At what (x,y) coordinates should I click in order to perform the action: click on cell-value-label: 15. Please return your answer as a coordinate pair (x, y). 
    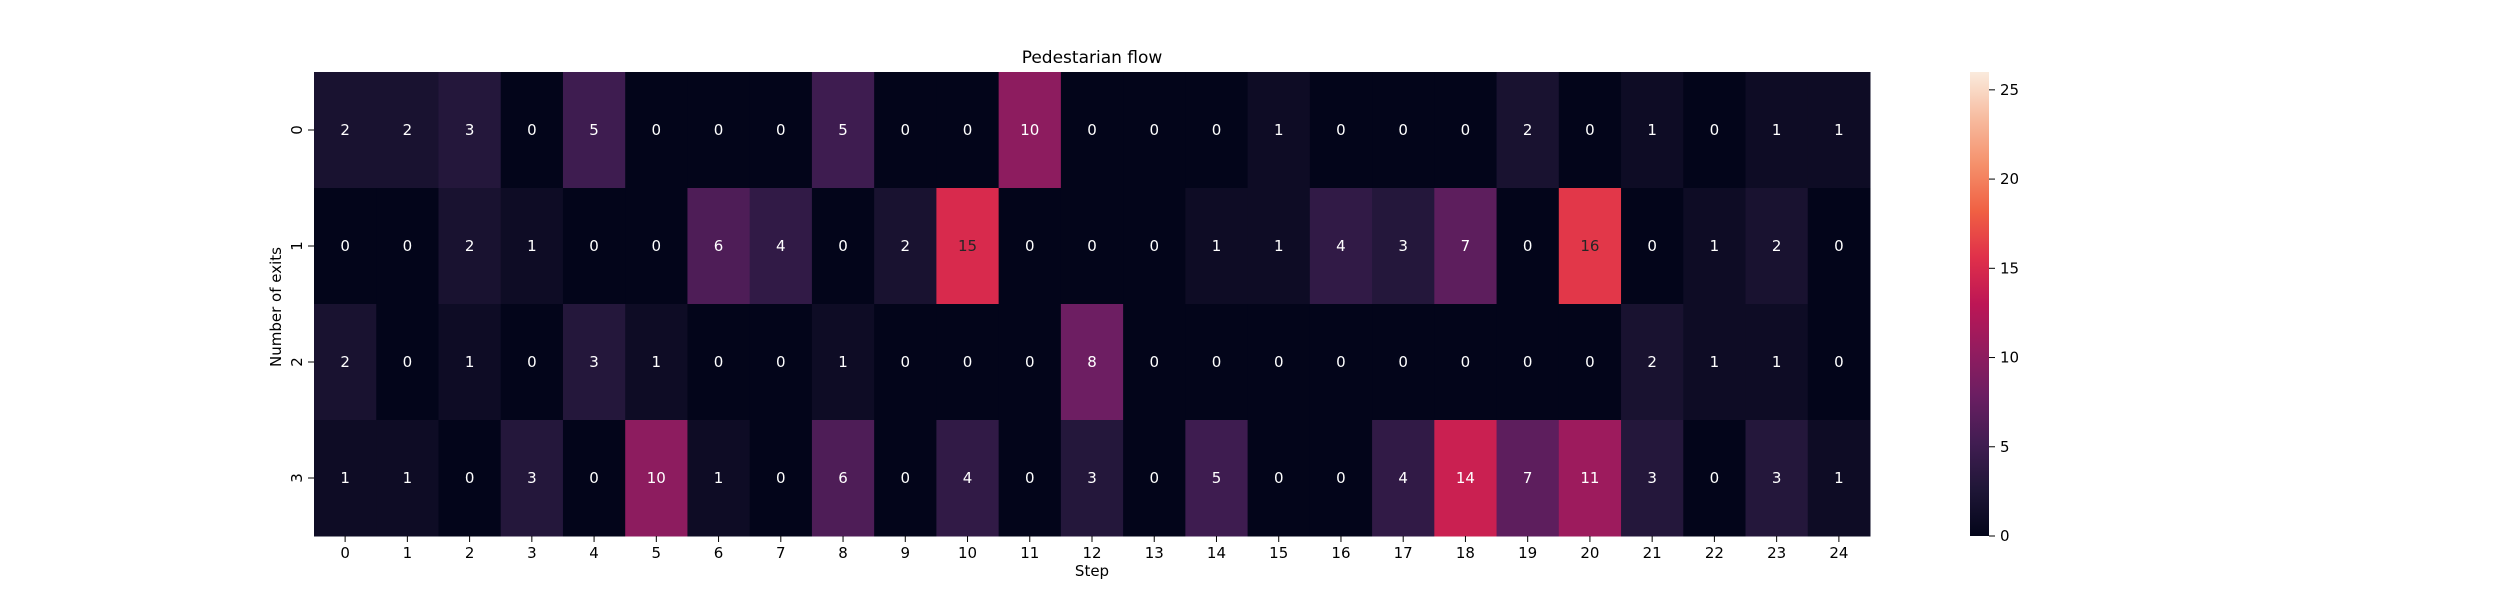
    Looking at the image, I should click on (967, 246).